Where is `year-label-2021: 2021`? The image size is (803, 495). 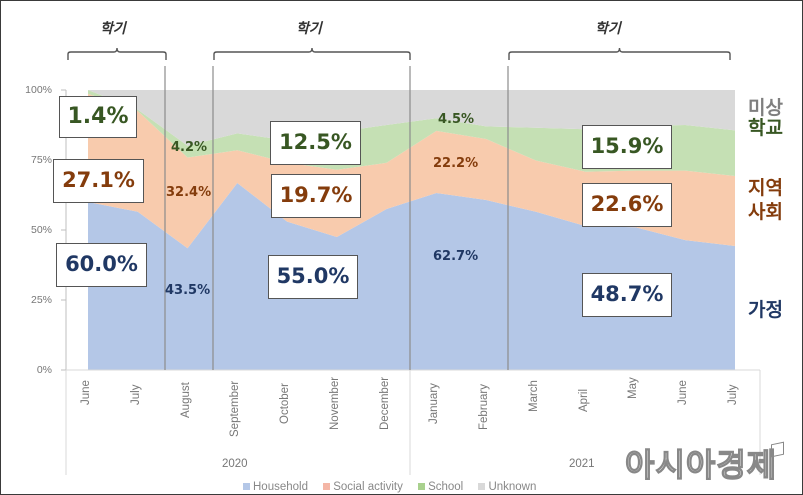
year-label-2021: 2021 is located at coordinates (582, 464).